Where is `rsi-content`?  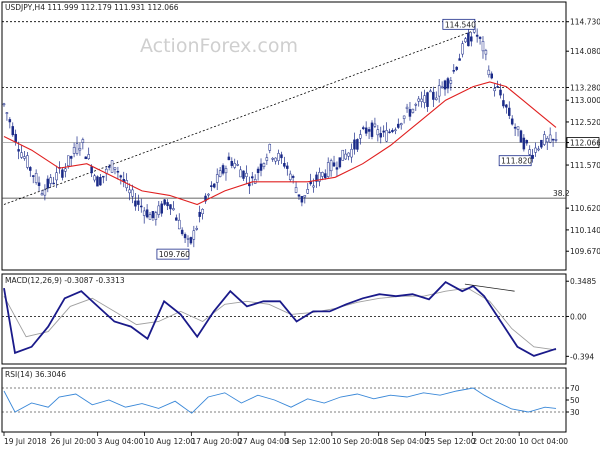 rsi-content is located at coordinates (284, 400).